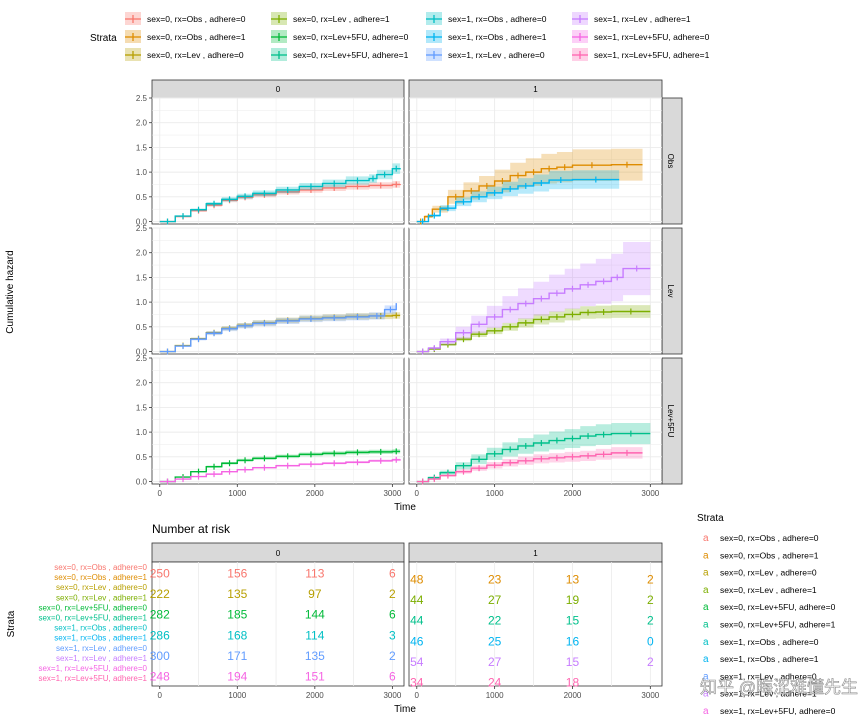 Image resolution: width=864 pixels, height=720 pixels. What do you see at coordinates (495, 641) in the screenshot?
I see `risk-count-7-1000: 25` at bounding box center [495, 641].